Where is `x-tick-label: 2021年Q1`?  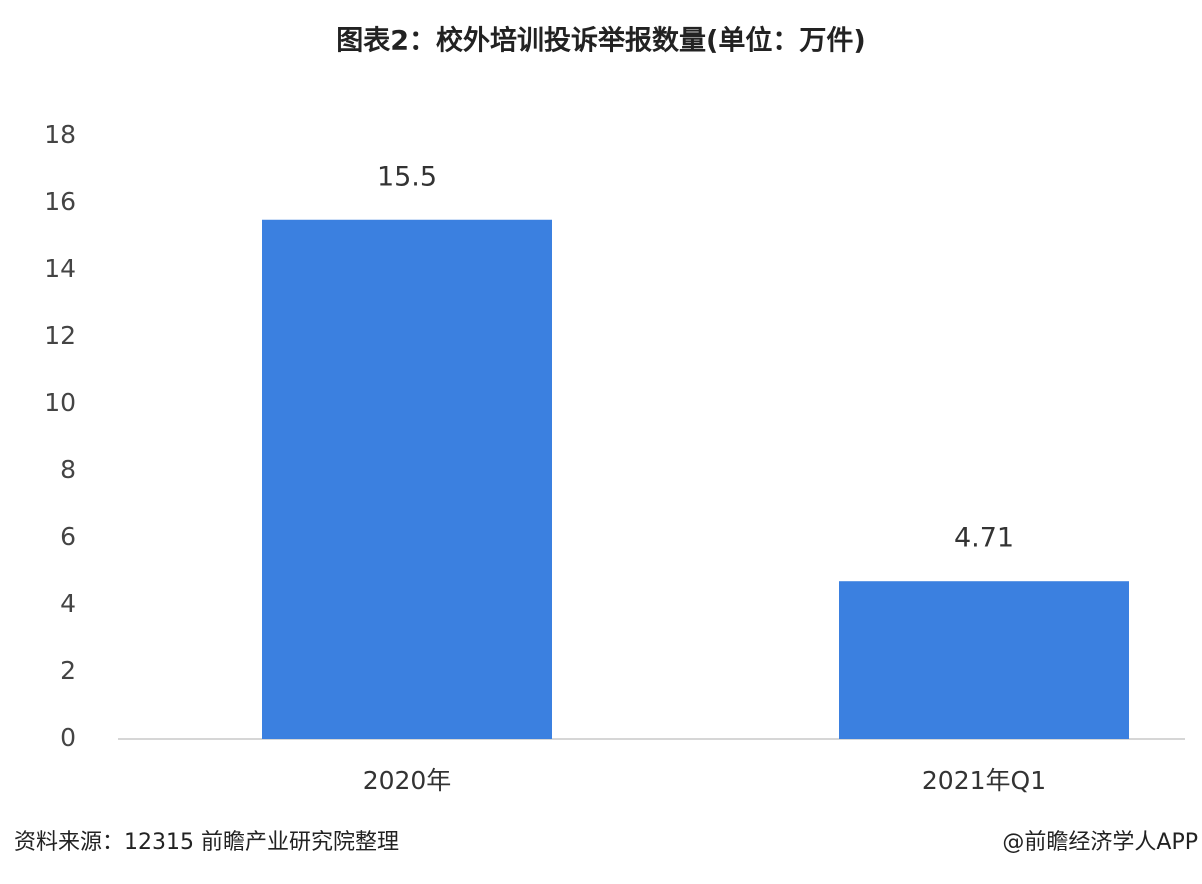
x-tick-label: 2021年Q1 is located at coordinates (984, 780).